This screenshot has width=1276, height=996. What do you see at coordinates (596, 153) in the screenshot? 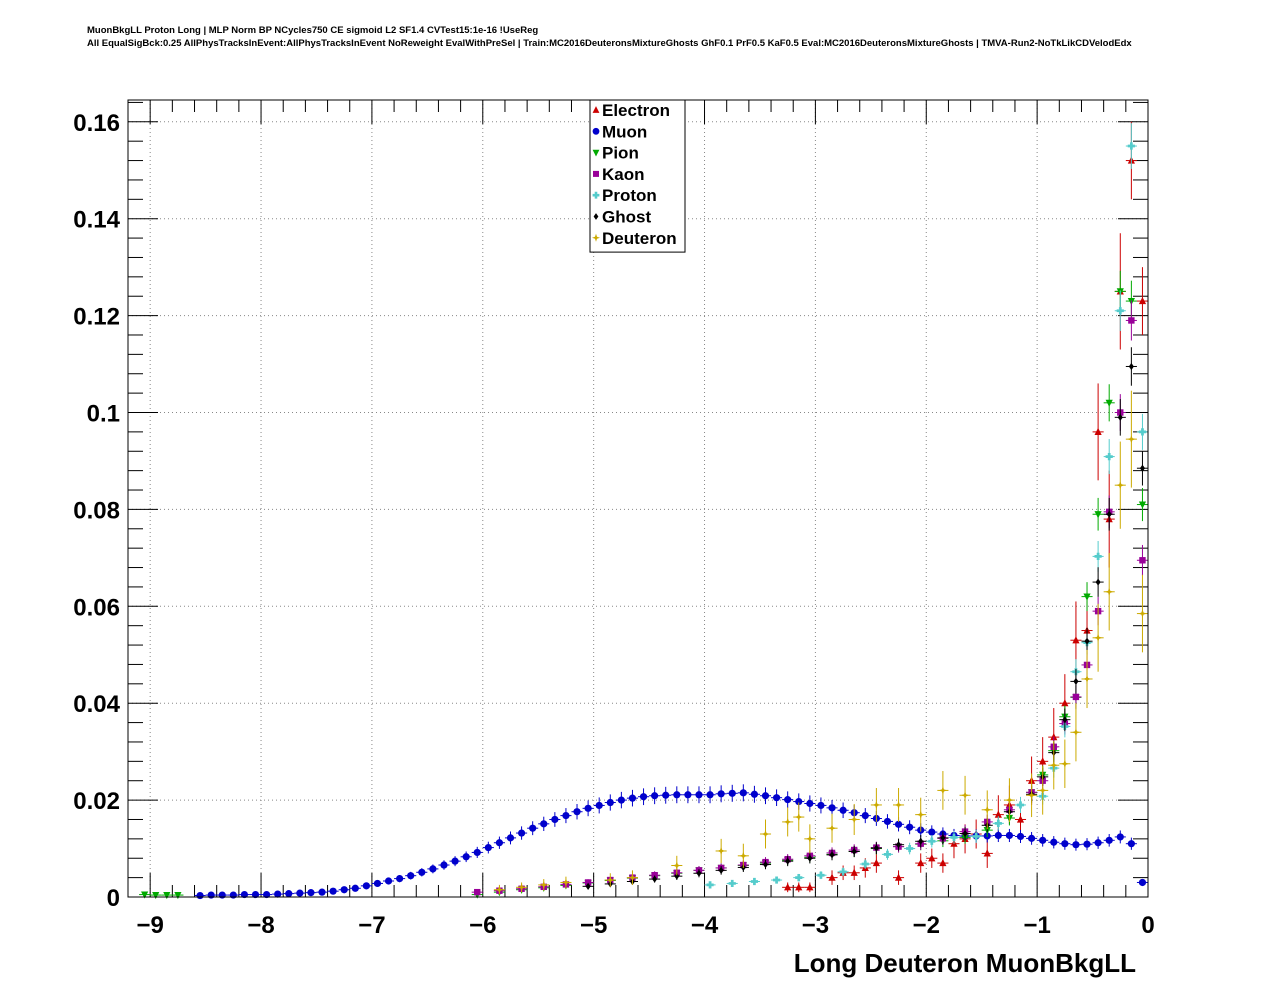
I see `legend-marker-pion` at bounding box center [596, 153].